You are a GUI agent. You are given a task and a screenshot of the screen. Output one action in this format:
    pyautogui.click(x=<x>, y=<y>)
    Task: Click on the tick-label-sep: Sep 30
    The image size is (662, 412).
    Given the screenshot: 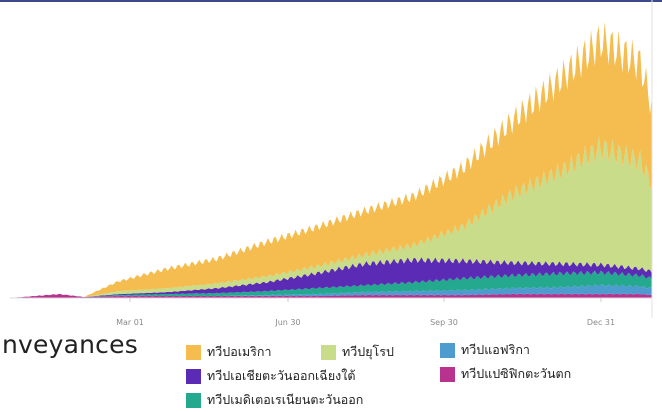 What is the action you would take?
    pyautogui.click(x=444, y=322)
    